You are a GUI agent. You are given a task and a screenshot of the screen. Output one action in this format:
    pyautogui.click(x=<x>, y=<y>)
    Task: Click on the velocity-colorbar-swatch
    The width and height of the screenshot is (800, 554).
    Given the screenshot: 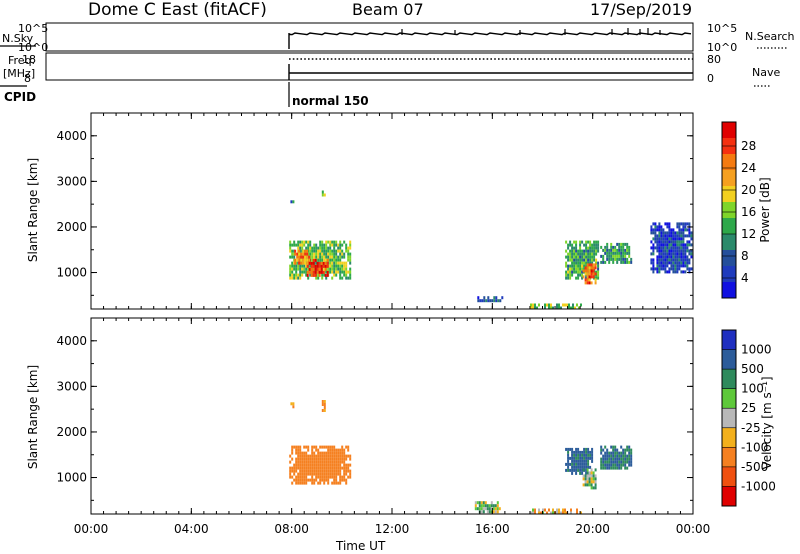 What is the action you would take?
    pyautogui.click(x=729, y=359)
    